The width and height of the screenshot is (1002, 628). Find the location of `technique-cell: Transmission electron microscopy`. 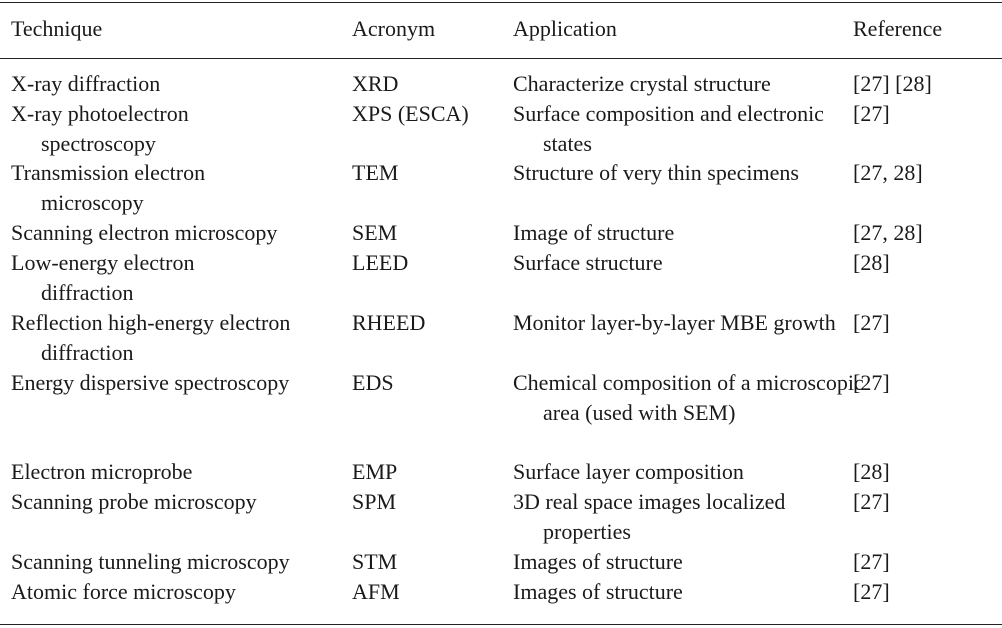

technique-cell: Transmission electron microscopy is located at coordinates (108, 187).